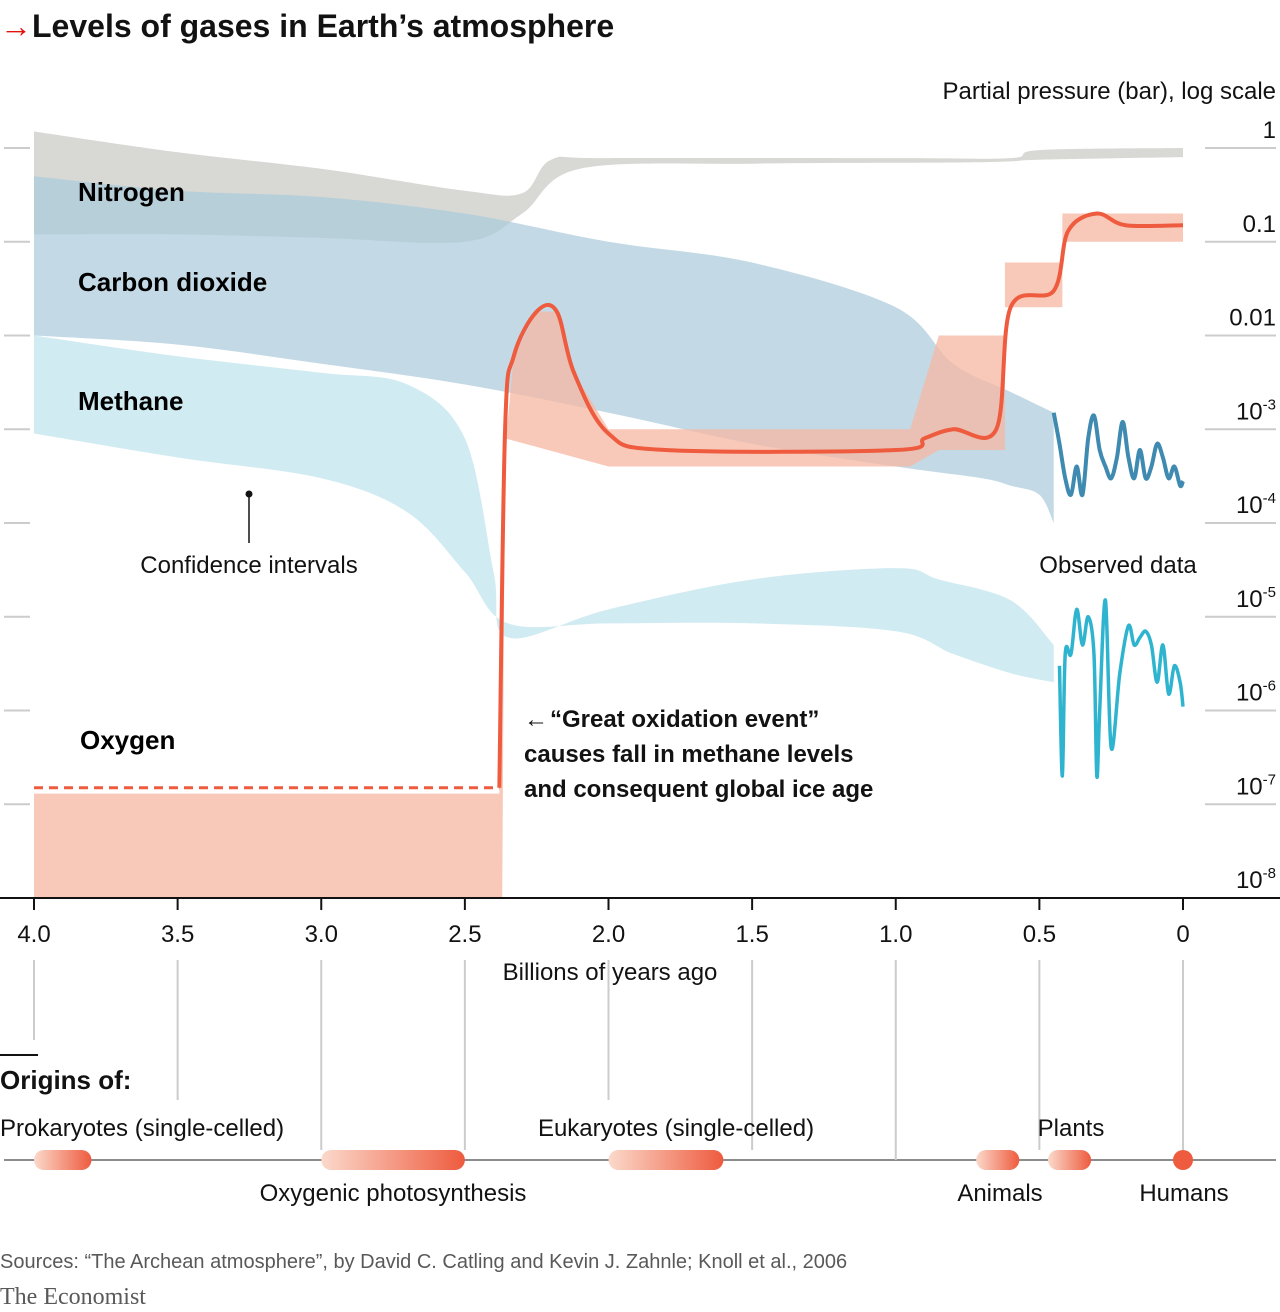  What do you see at coordinates (610, 972) in the screenshot?
I see `x-axis-label: Billions of years ago` at bounding box center [610, 972].